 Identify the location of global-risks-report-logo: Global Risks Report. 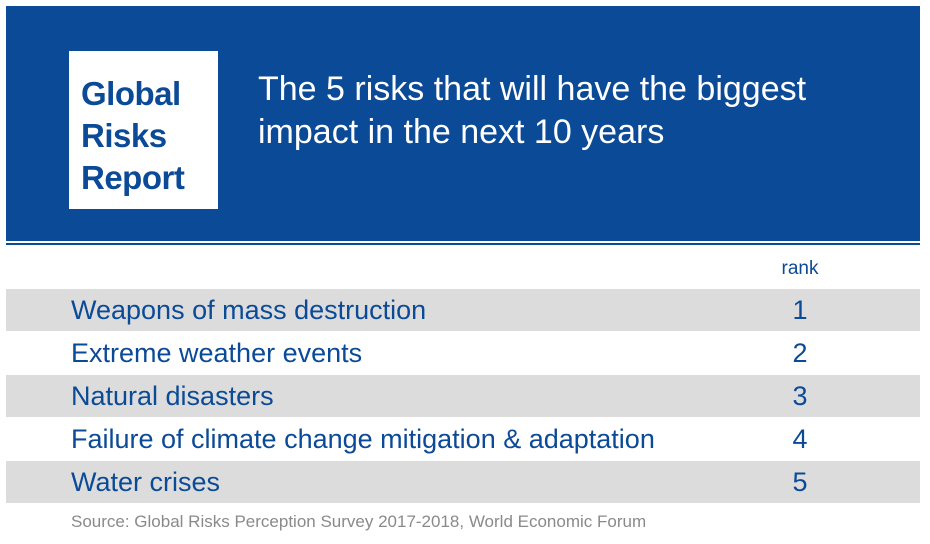
(143, 130).